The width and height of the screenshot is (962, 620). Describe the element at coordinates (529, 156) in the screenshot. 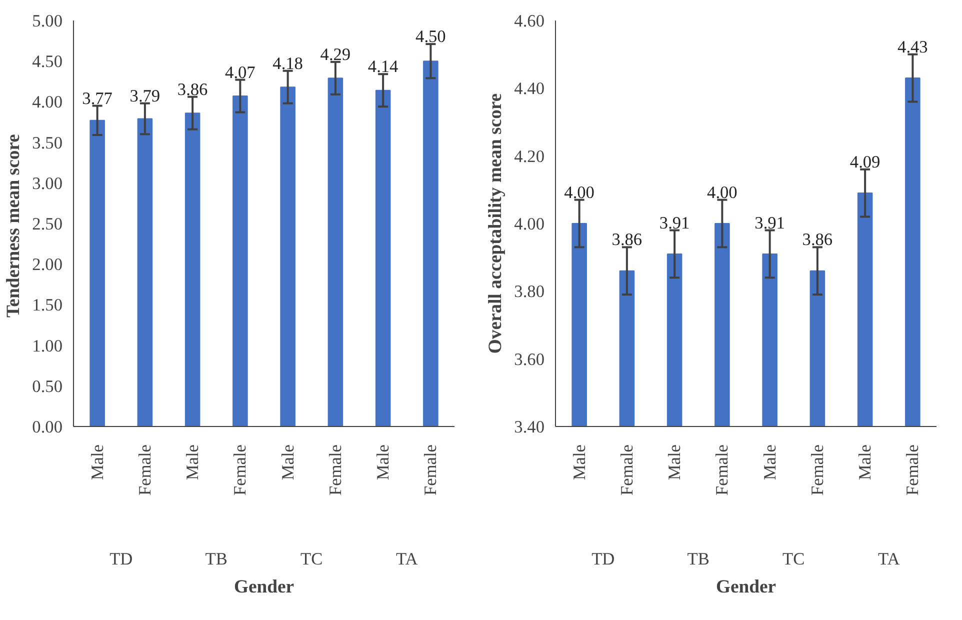

I see `y-tick-label: 4.20` at that location.